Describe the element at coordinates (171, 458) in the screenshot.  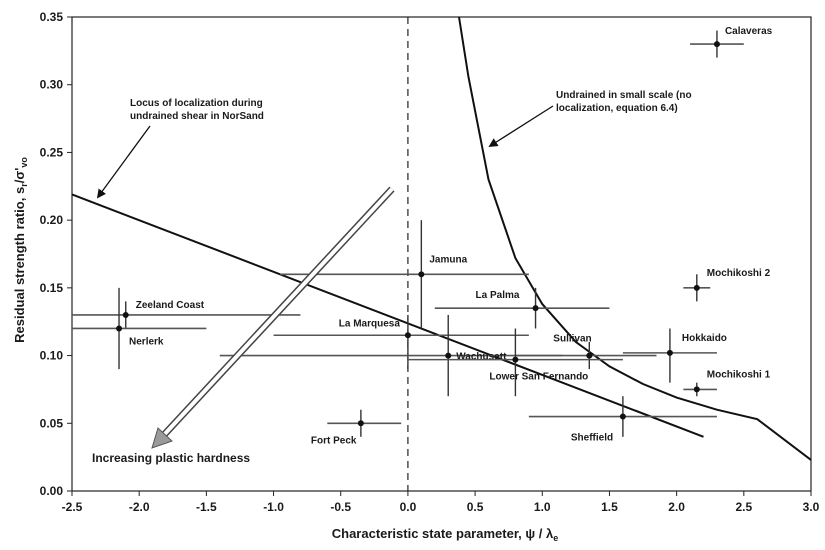
I see `svg-text: Increasing plastic hardness` at that location.